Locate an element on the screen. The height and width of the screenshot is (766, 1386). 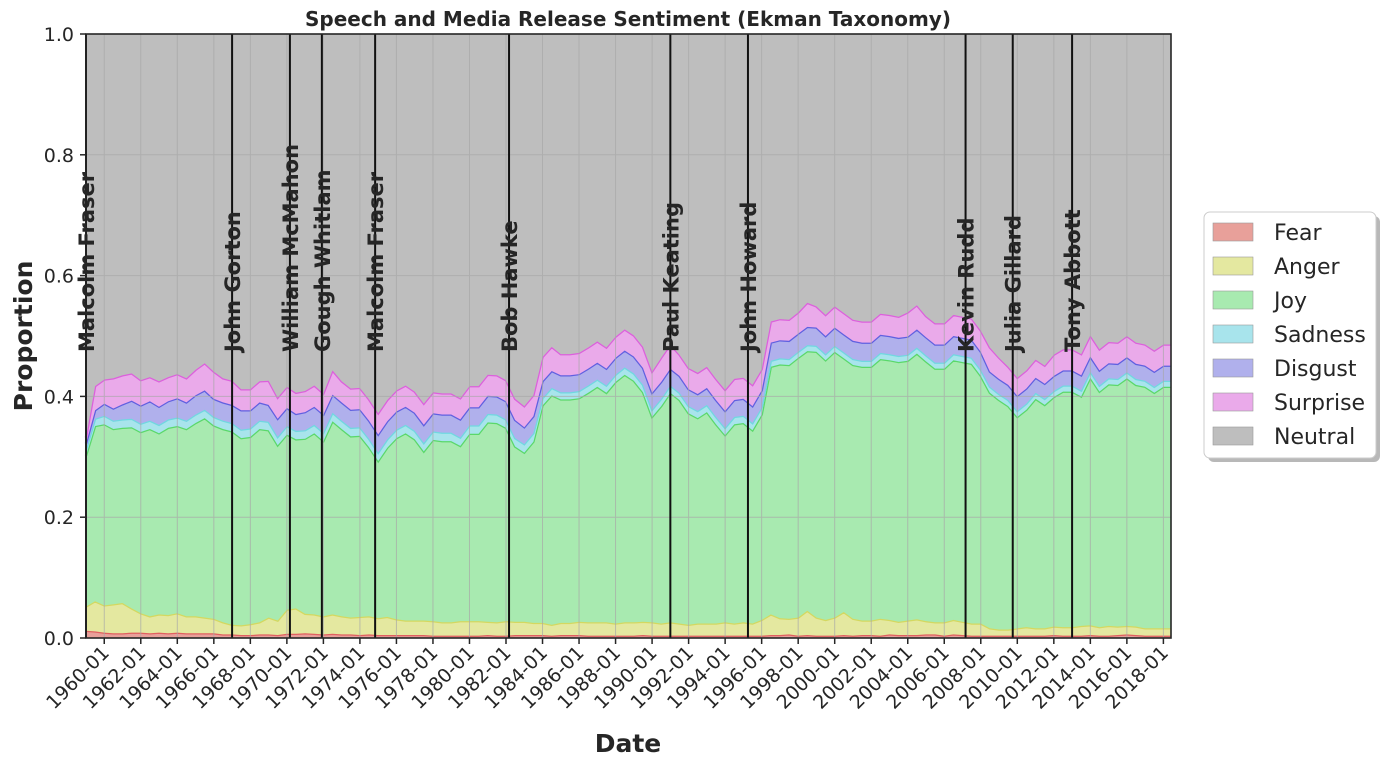
y-tick-label: 0.0 is located at coordinates (59, 639).